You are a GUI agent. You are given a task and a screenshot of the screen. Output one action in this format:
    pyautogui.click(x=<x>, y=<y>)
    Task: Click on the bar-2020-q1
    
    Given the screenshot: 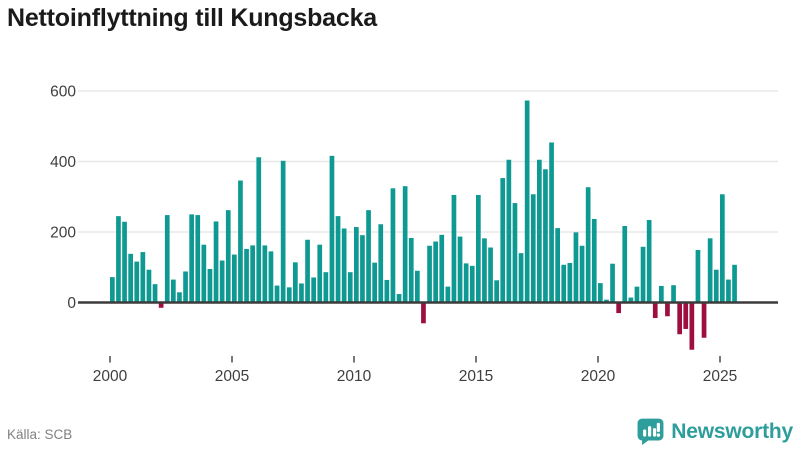 What is the action you would take?
    pyautogui.click(x=600, y=293)
    